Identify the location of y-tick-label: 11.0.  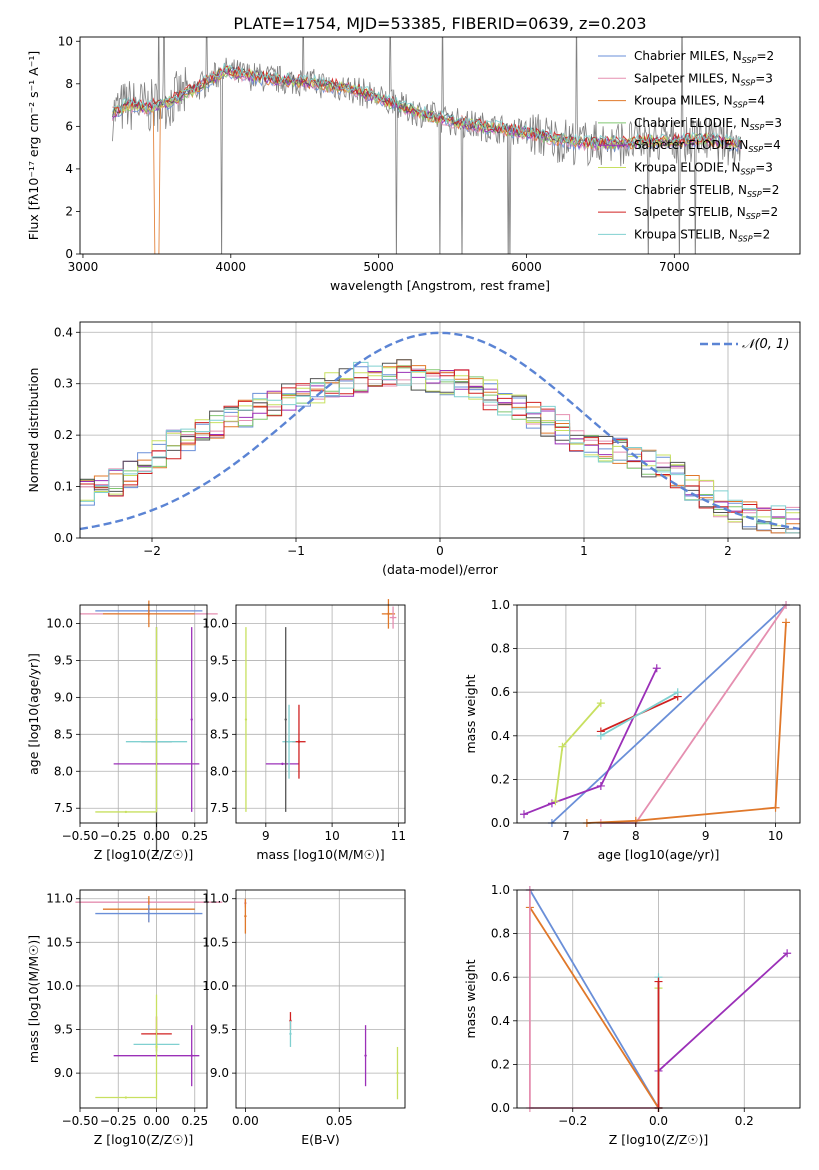
(59, 899).